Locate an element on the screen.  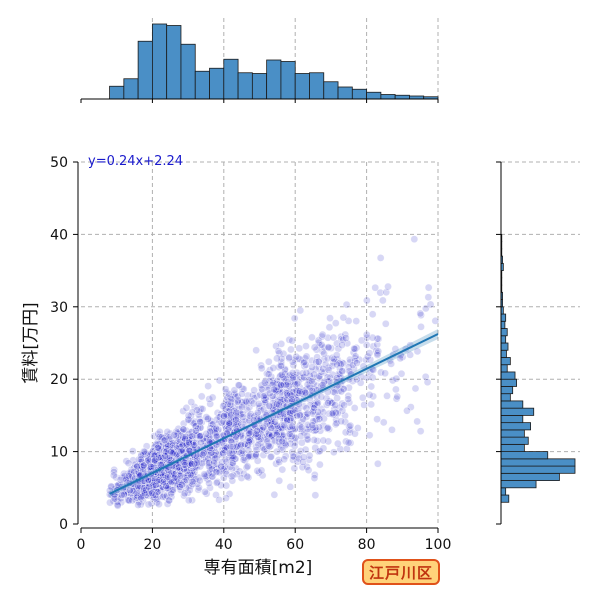
x-tick-label: 80 is located at coordinates (367, 545).